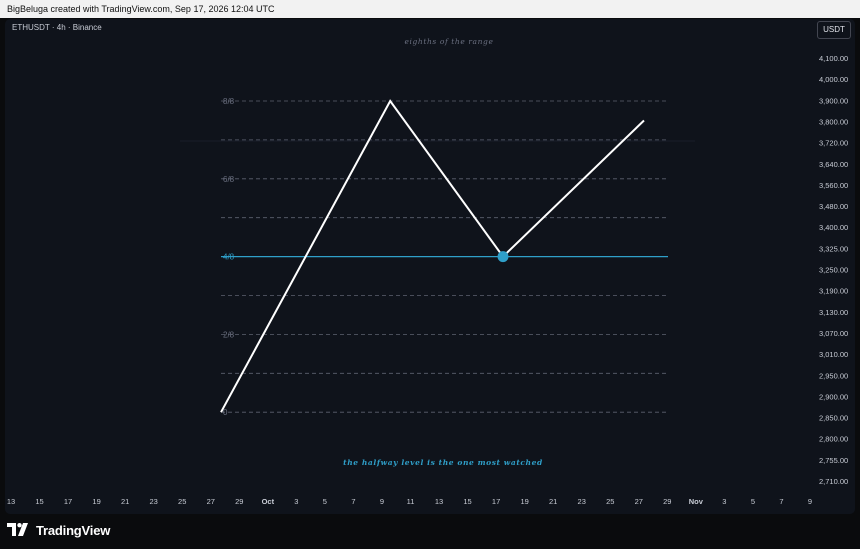 The width and height of the screenshot is (860, 549). What do you see at coordinates (833, 58) in the screenshot?
I see `y-tick-label: 4,100.00` at bounding box center [833, 58].